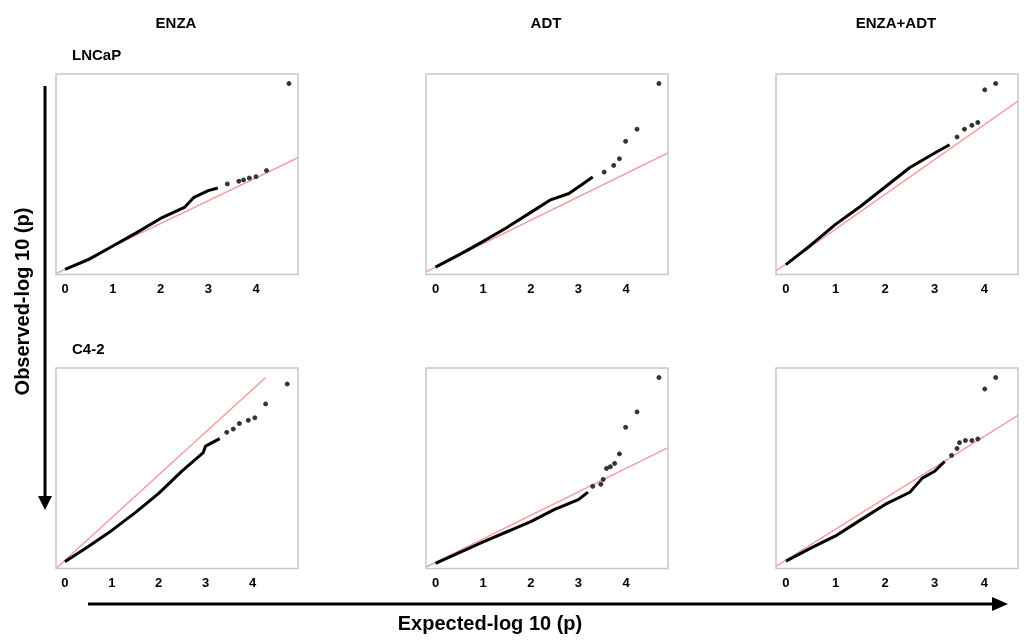  I want to click on chart-subtitle: LNCaP, so click(97, 54).